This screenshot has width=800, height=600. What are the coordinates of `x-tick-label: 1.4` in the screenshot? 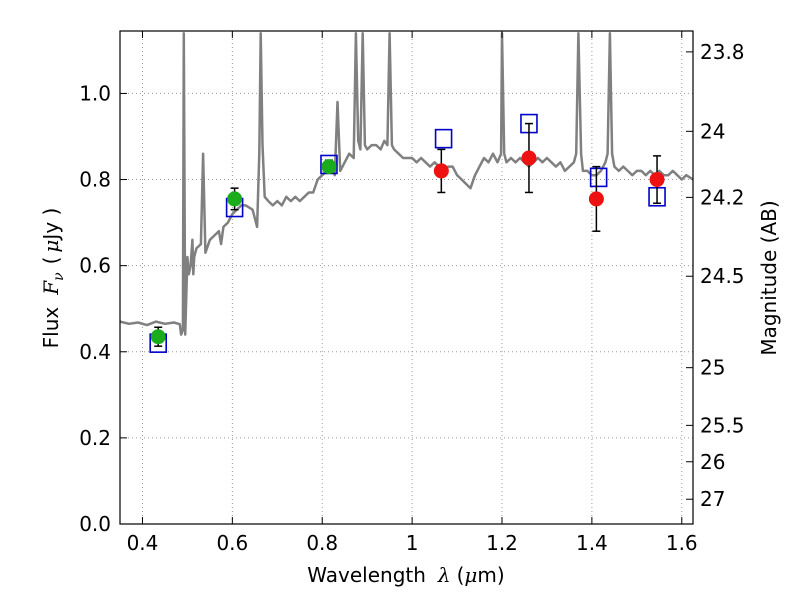 It's located at (592, 543).